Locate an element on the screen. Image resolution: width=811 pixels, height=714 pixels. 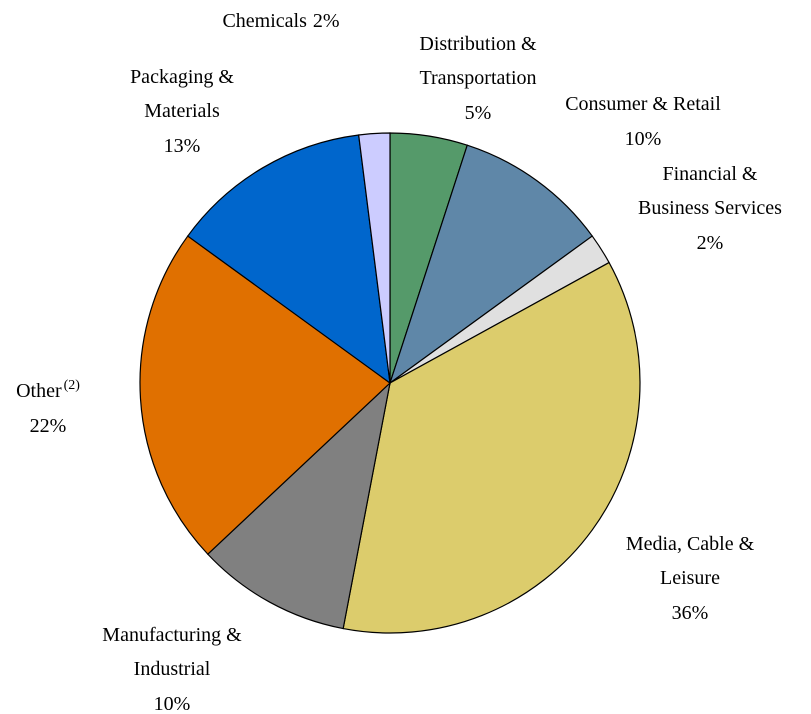
category-label: Other (2) is located at coordinates (48, 390).